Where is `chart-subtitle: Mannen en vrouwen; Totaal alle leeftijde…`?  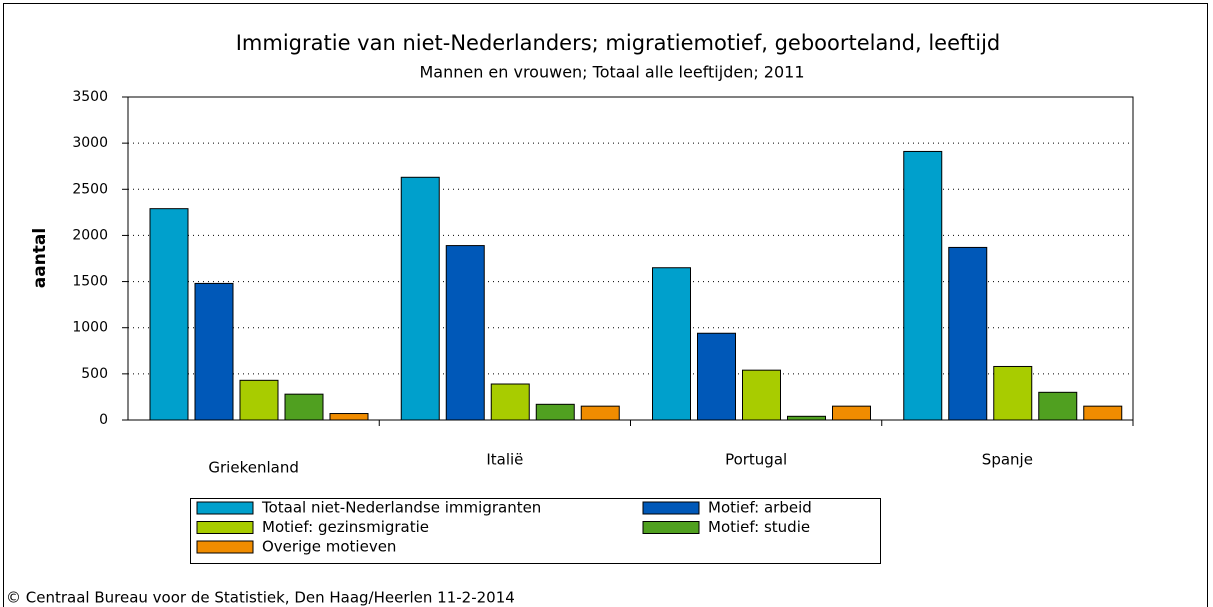
chart-subtitle: Mannen en vrouwen; Totaal alle leeftijde… is located at coordinates (611, 72).